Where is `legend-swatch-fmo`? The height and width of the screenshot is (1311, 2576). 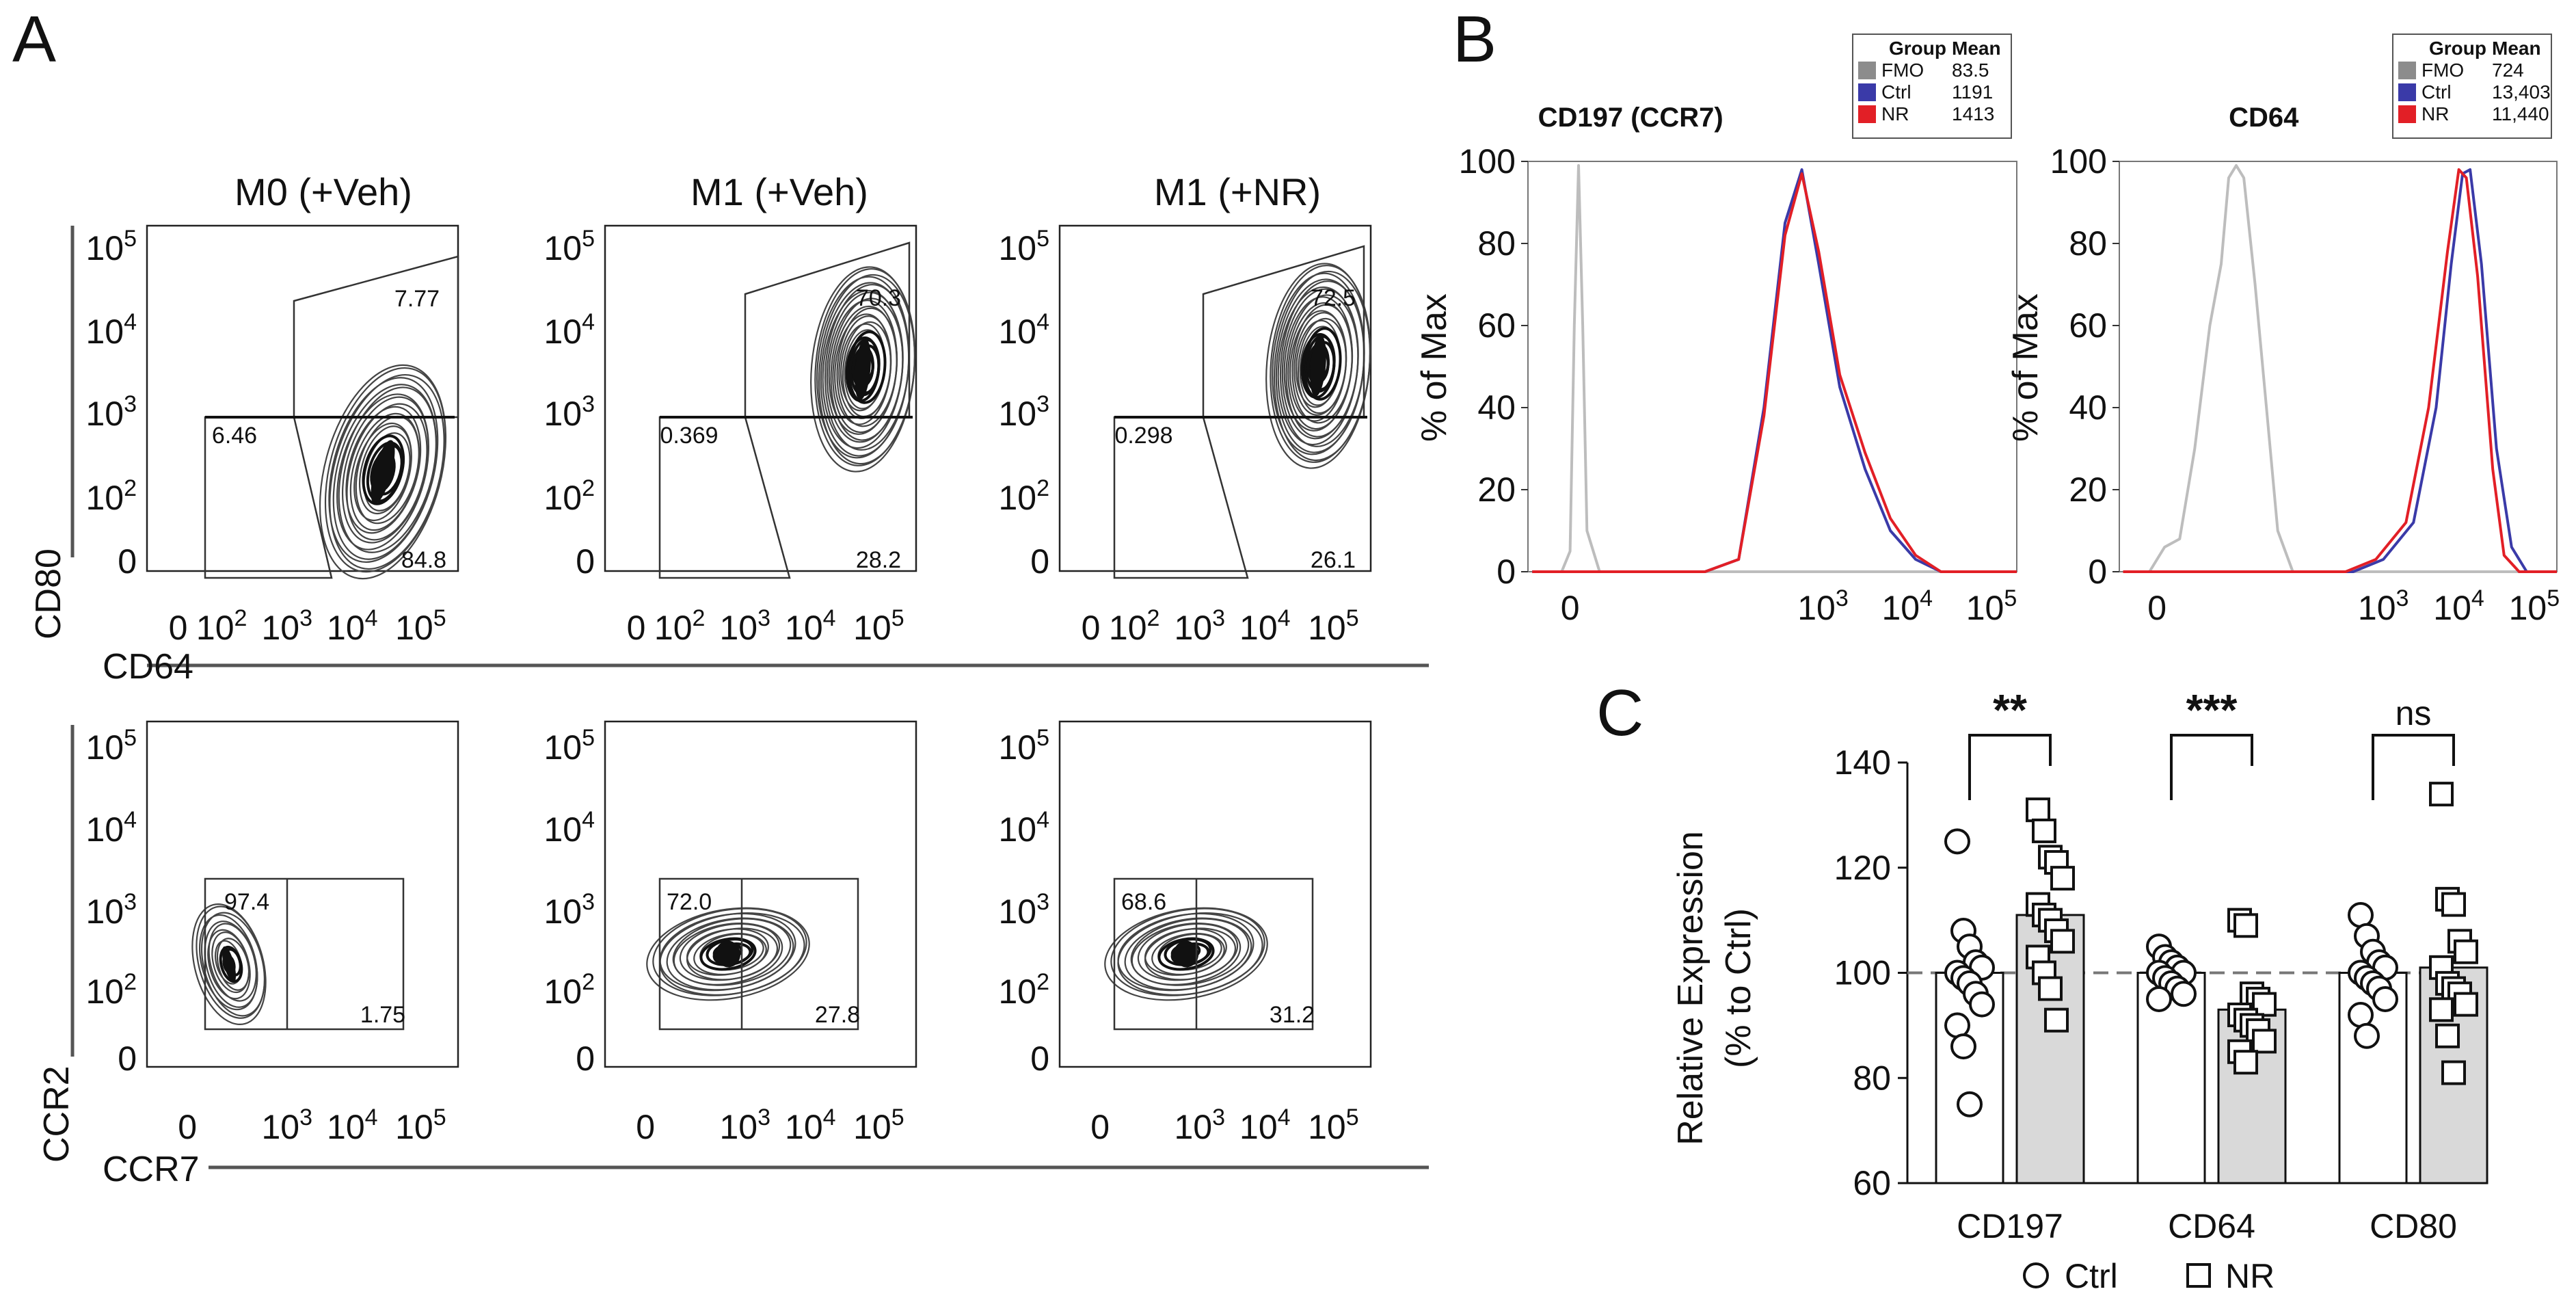
legend-swatch-fmo is located at coordinates (2407, 70).